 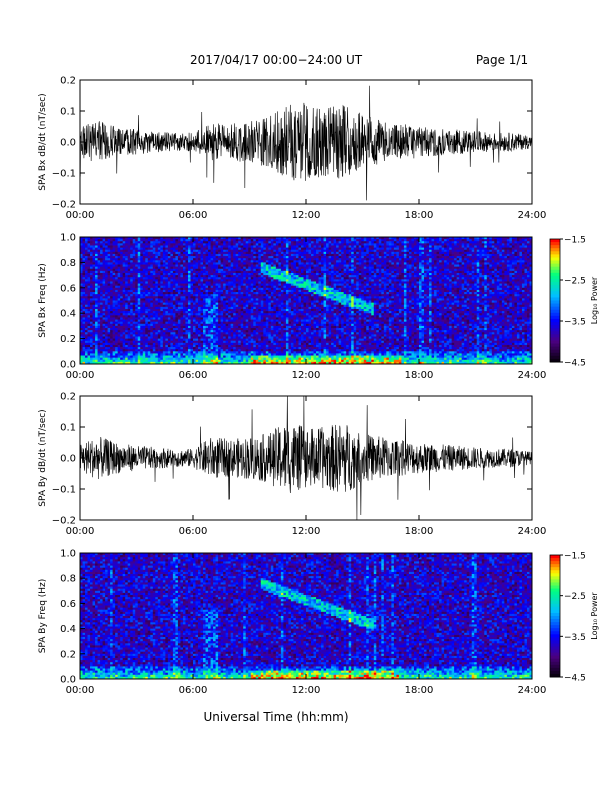 I want to click on x-axis-label: Universal Time (hh:mm), so click(x=275, y=717).